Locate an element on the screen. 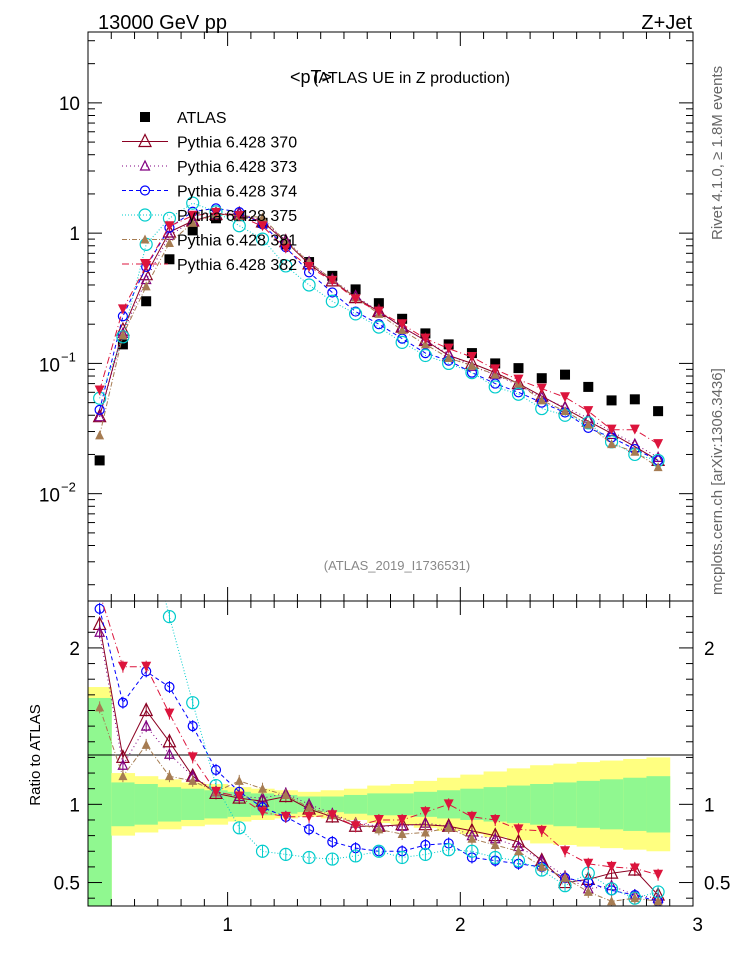 The width and height of the screenshot is (746, 972). legend-label: Pythia 6.428 373 is located at coordinates (237, 167).